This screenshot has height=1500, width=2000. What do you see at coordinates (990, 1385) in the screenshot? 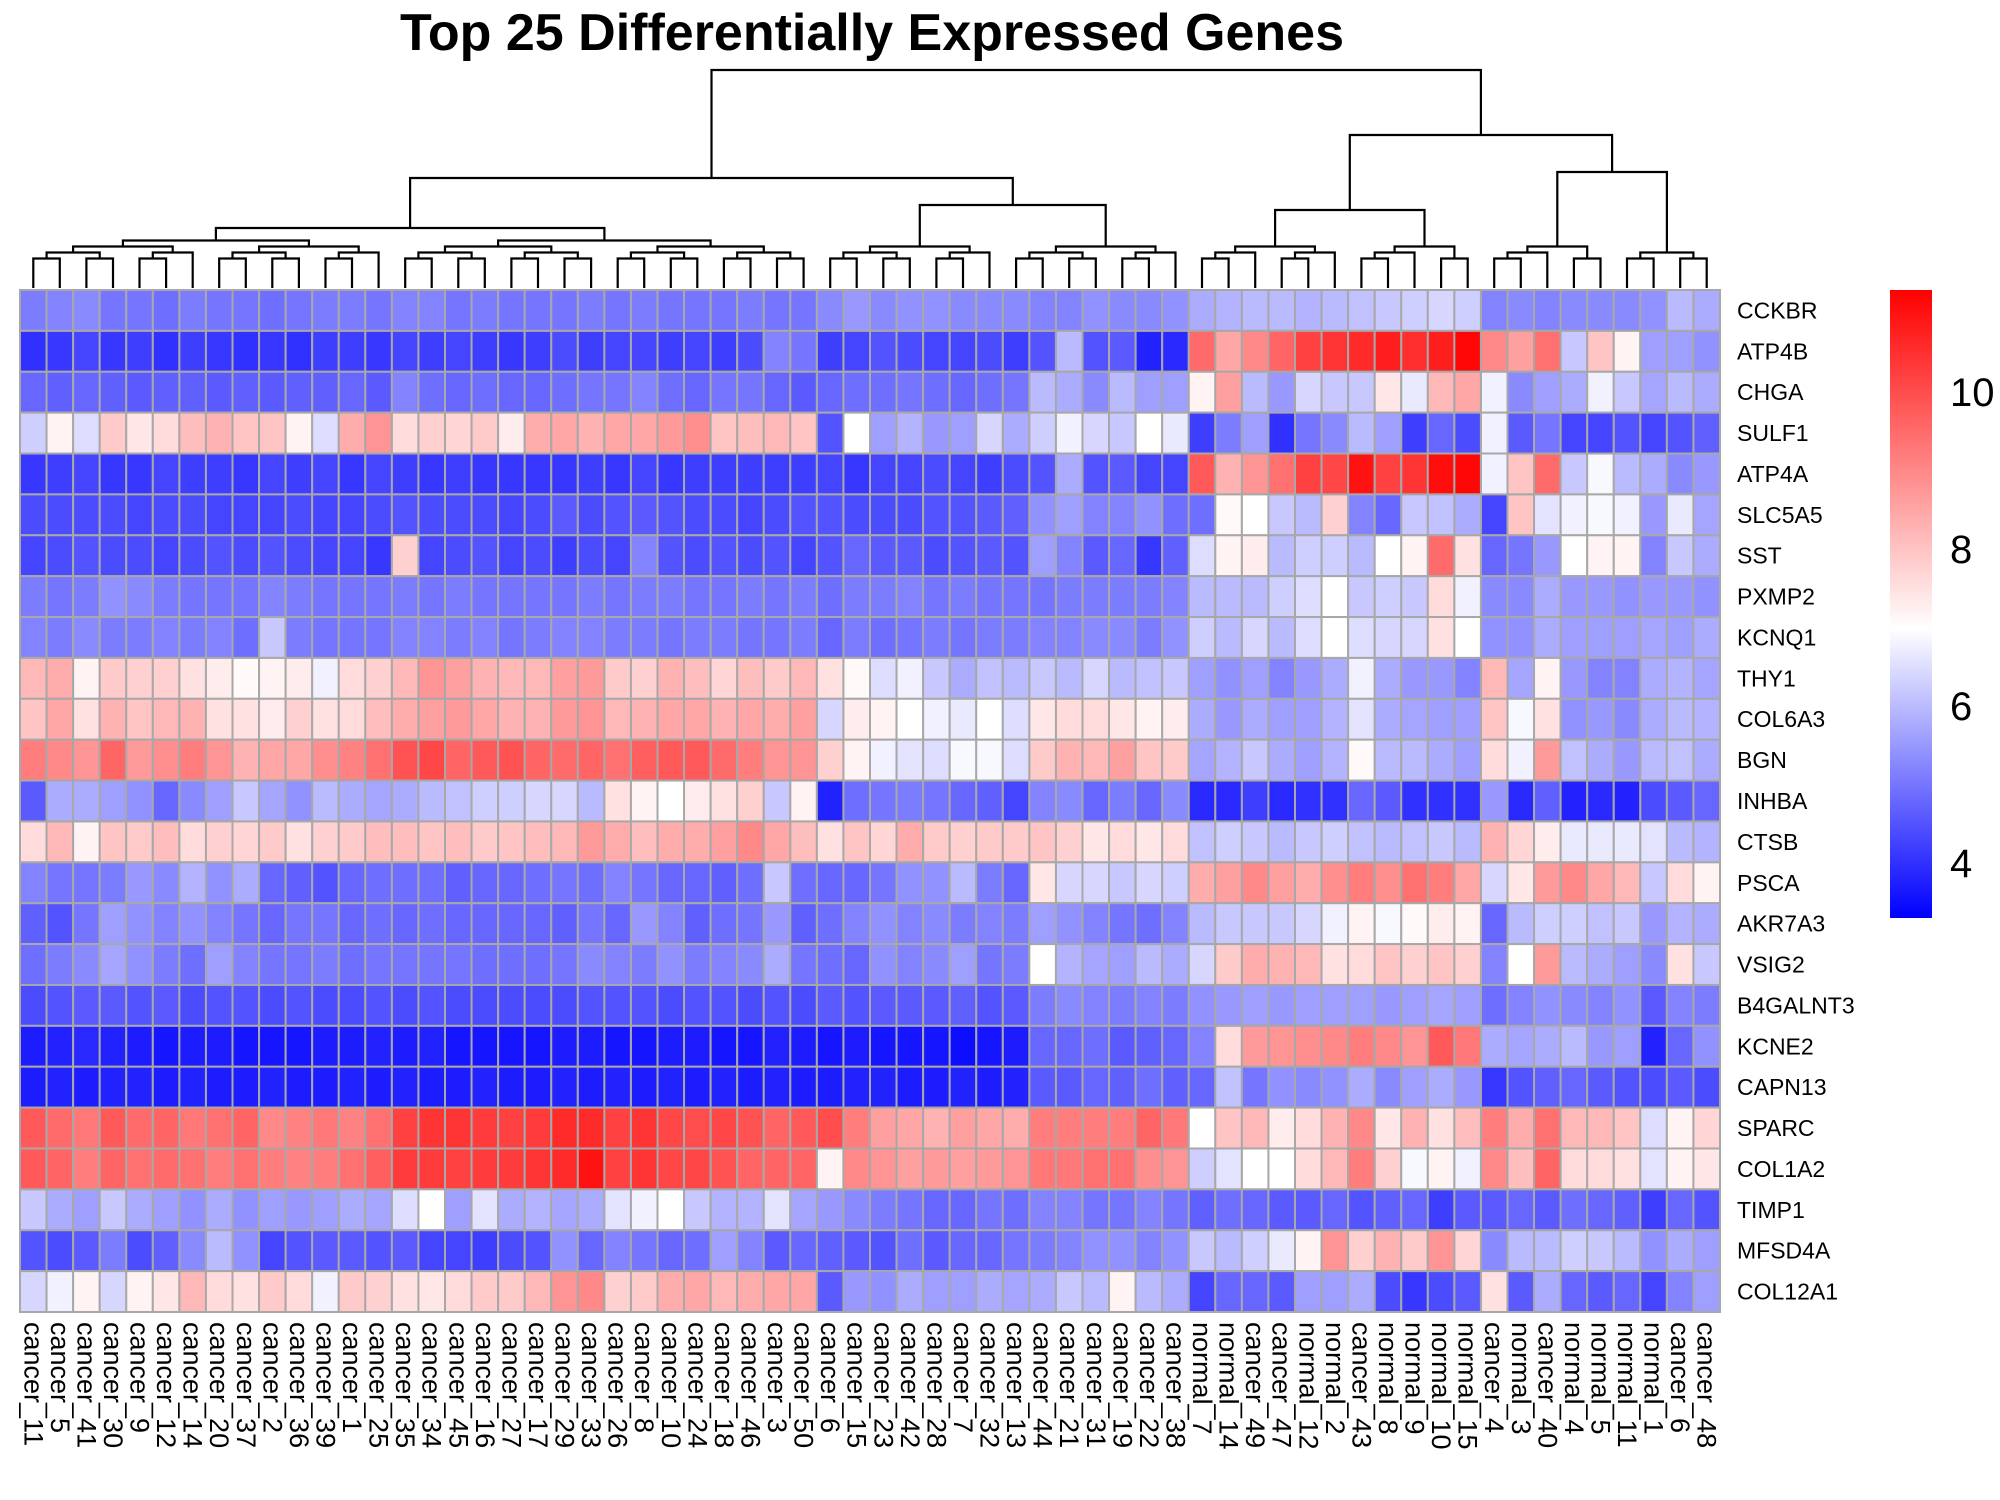
I see `sample-label: cancer_32` at bounding box center [990, 1385].